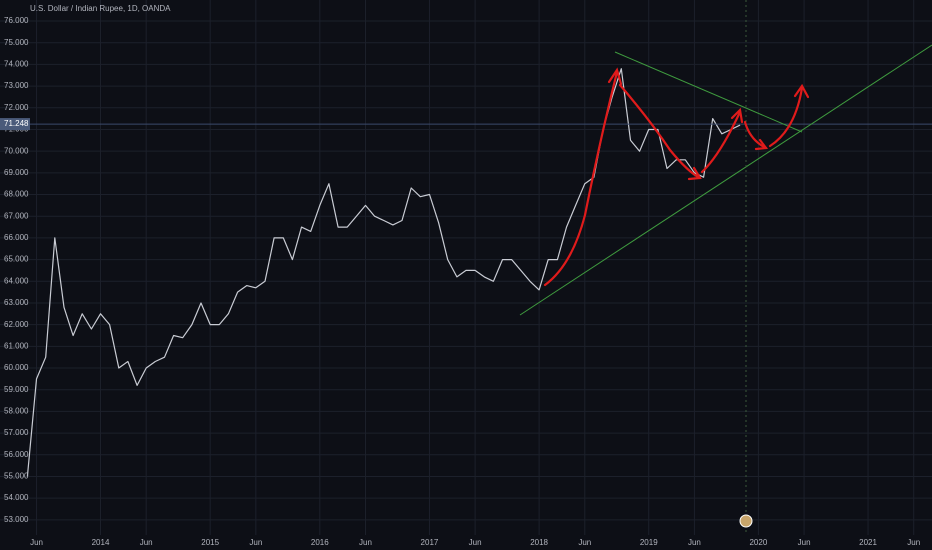 Image resolution: width=932 pixels, height=550 pixels. I want to click on last-price-label: 71.248, so click(16, 123).